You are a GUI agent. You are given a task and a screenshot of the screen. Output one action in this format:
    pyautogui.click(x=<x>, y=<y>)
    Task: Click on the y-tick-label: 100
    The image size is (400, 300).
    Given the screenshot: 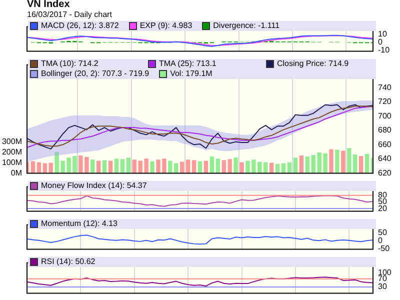 What is the action you would take?
    pyautogui.click(x=385, y=272)
    